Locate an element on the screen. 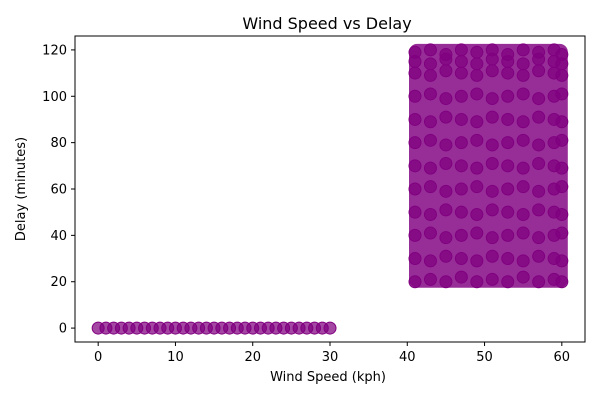 This screenshot has width=600, height=400. x-tick-label: 60 is located at coordinates (562, 357).